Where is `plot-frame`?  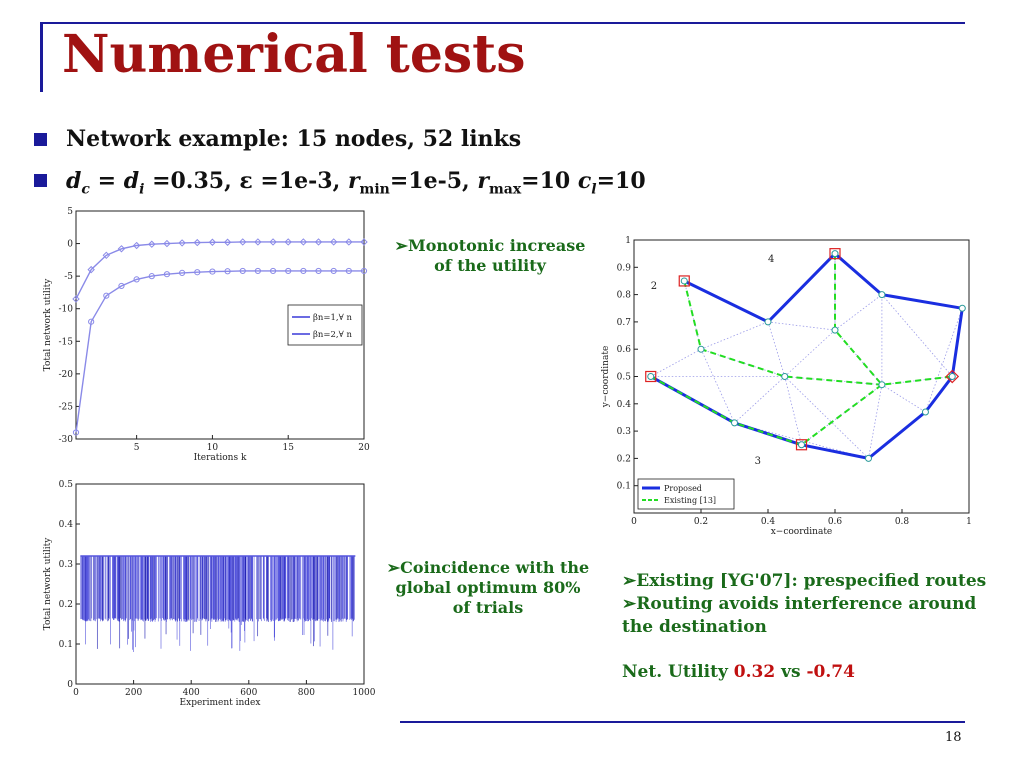 plot-frame is located at coordinates (220, 584).